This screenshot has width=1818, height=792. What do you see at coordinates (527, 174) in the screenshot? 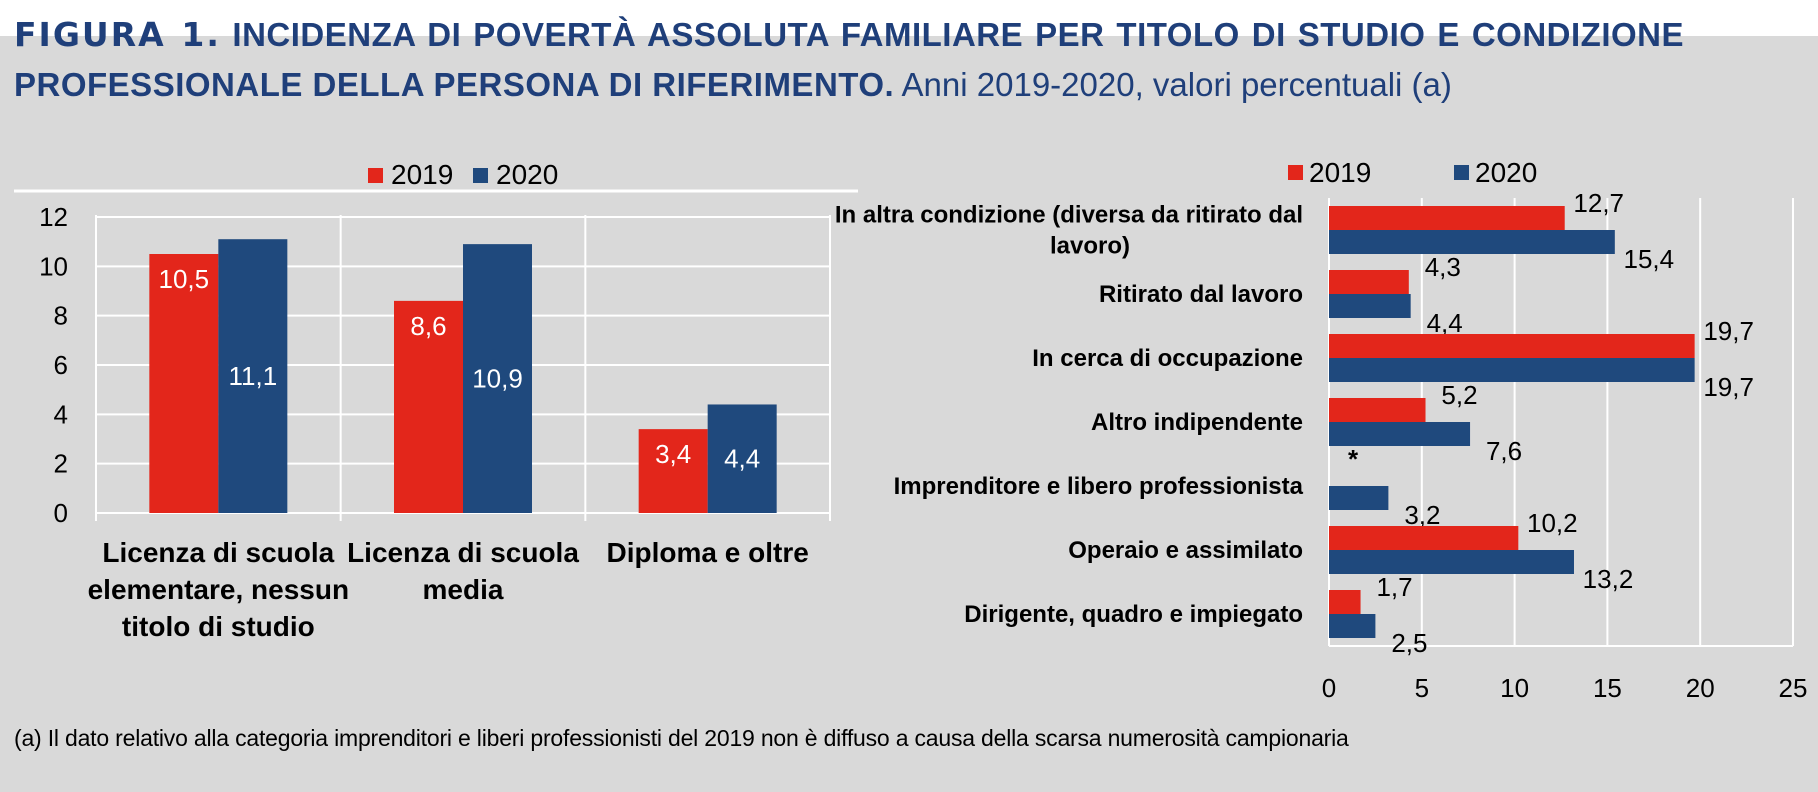
I see `left-legend-label: 2020` at bounding box center [527, 174].